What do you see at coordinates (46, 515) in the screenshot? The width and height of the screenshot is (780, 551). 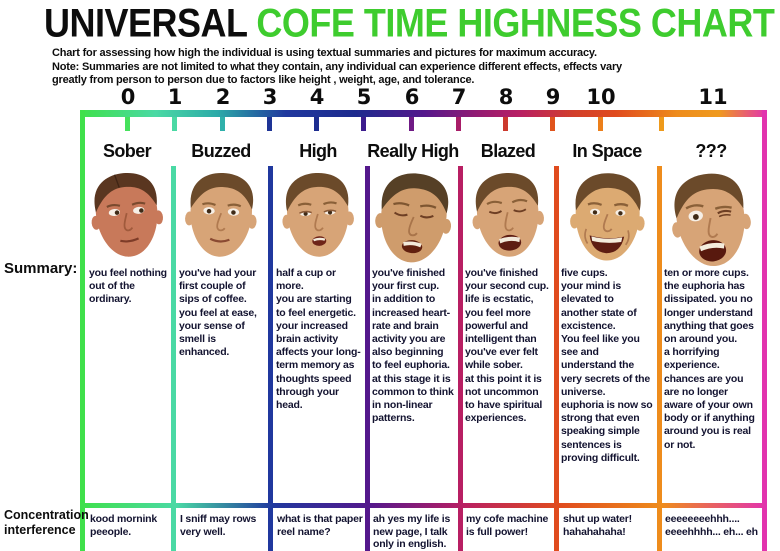 I see `concentration-label-line-1: Concentration` at bounding box center [46, 515].